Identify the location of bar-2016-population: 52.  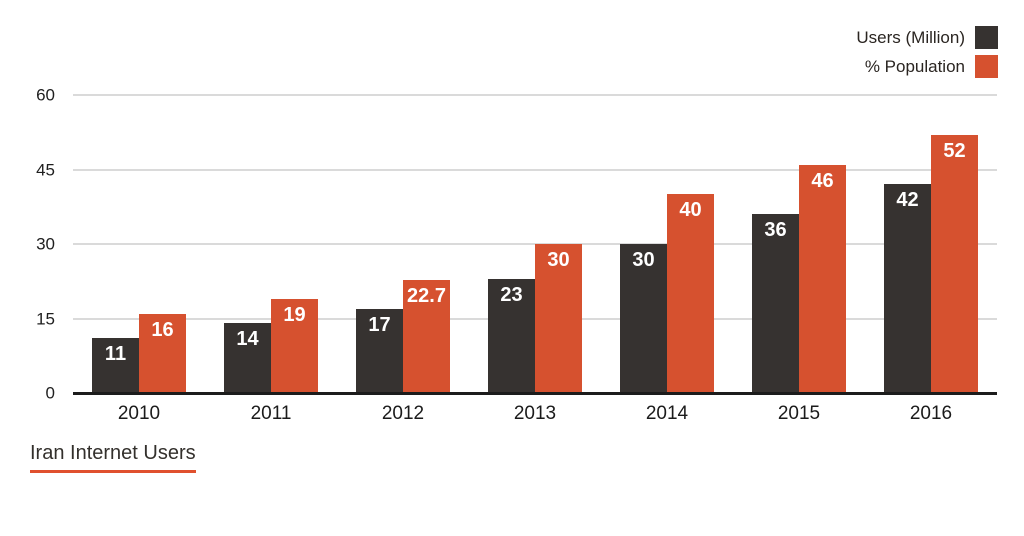
(954, 263).